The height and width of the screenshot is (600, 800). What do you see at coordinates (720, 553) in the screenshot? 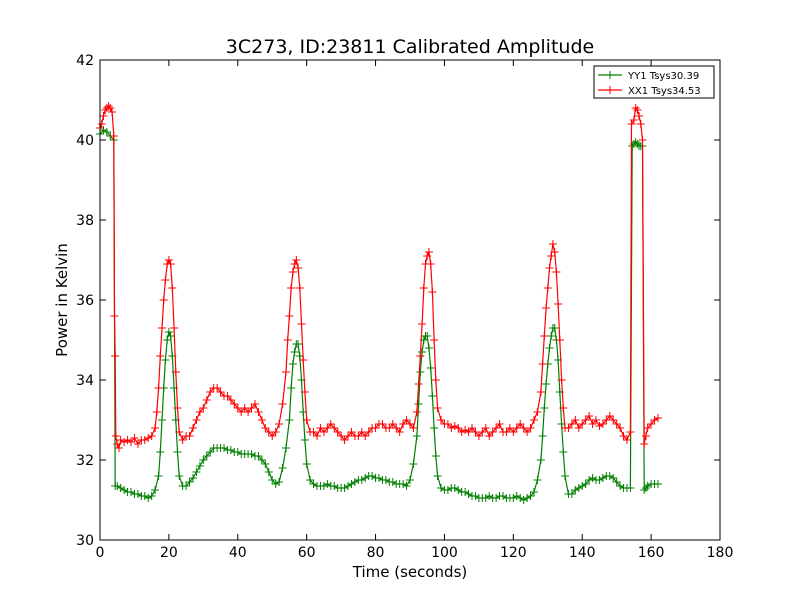
I see `x-tick-label: 180` at bounding box center [720, 553].